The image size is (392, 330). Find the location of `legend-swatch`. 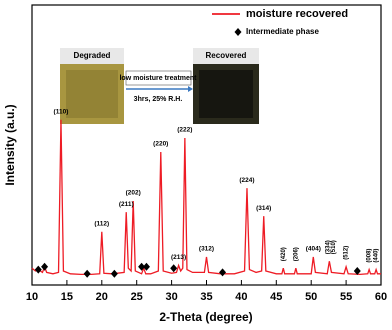

legend-swatch is located at coordinates (238, 32).